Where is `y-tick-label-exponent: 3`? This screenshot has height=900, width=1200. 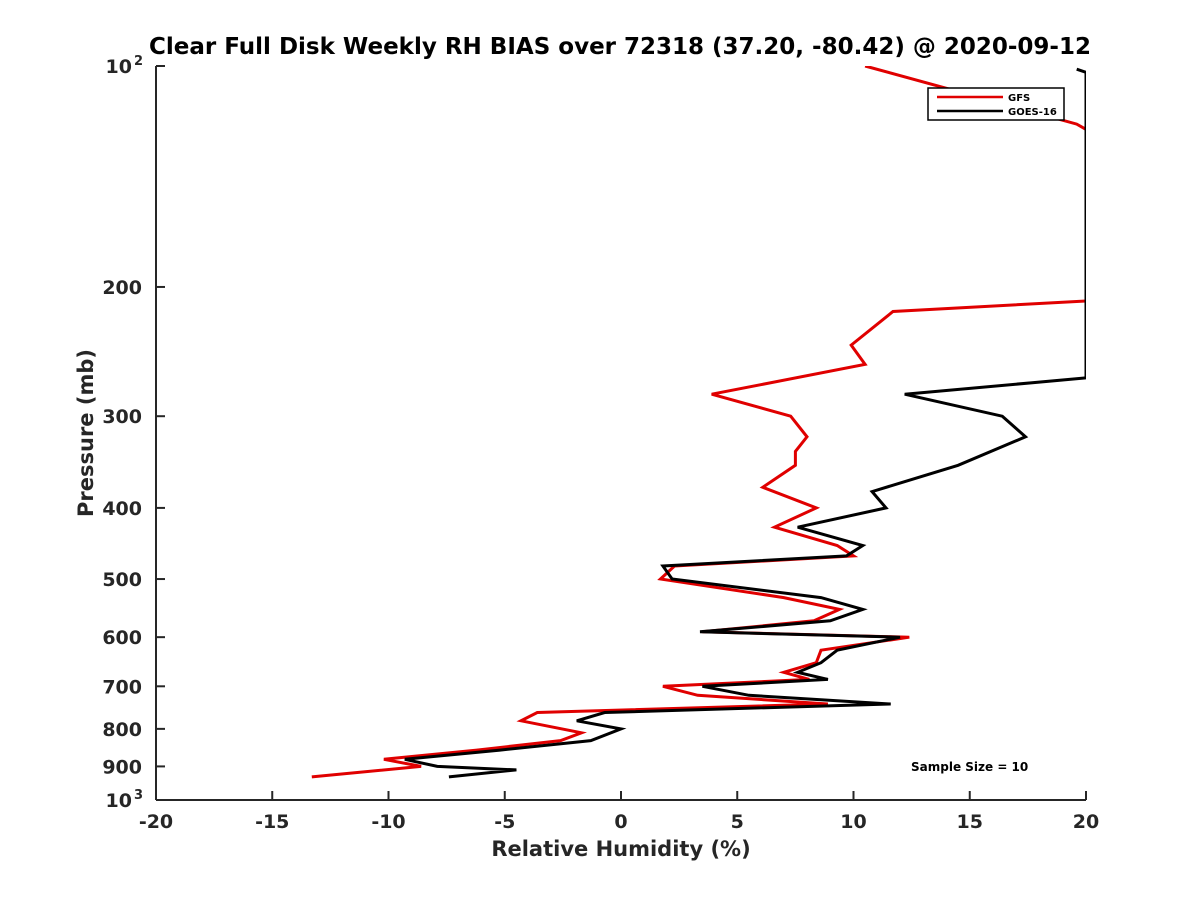 y-tick-label-exponent: 3 is located at coordinates (138, 795).